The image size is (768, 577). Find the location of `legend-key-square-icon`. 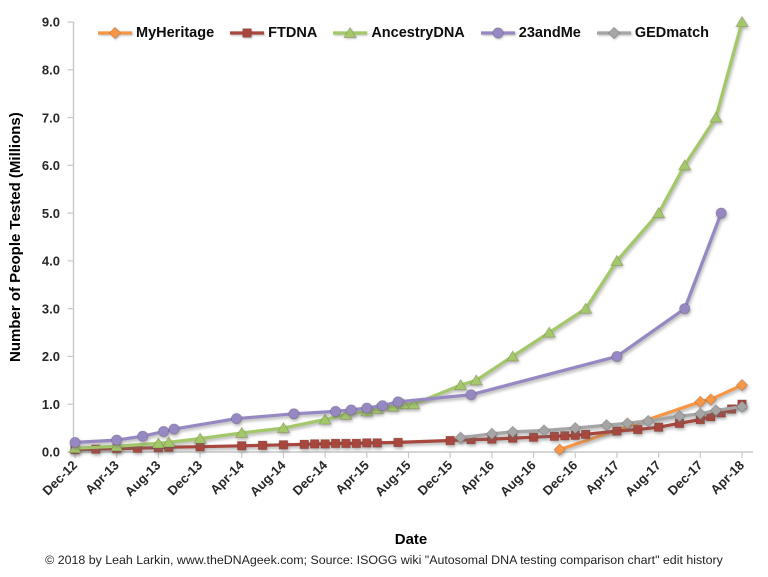

legend-key-square-icon is located at coordinates (247, 33).